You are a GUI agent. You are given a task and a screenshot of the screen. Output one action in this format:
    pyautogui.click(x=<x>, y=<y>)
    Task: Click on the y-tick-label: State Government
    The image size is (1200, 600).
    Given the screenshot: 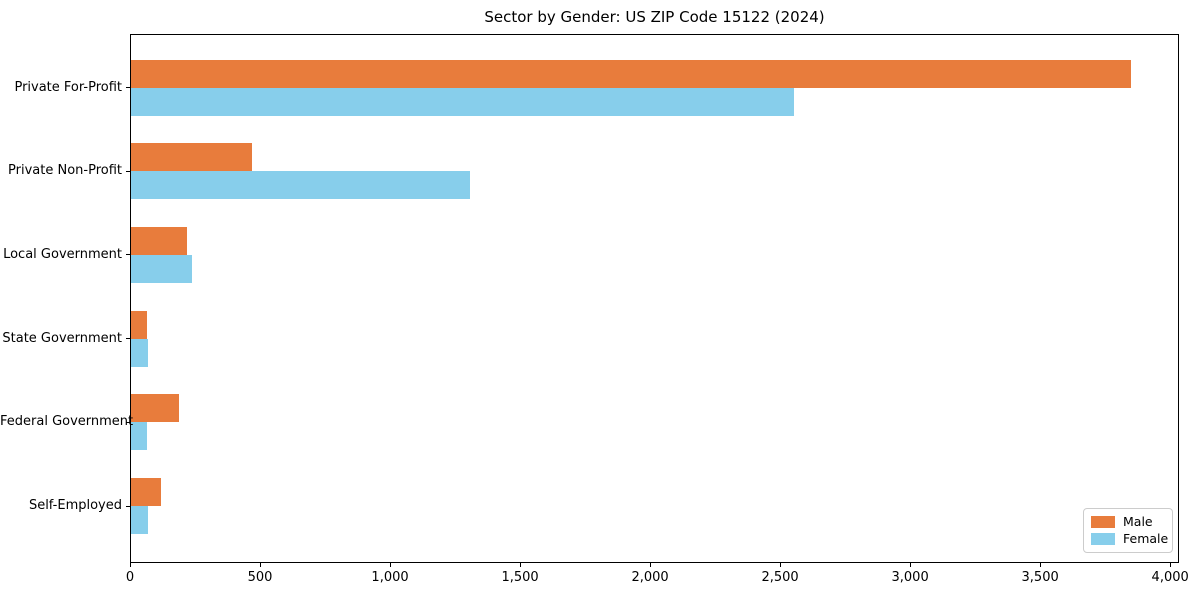 What is the action you would take?
    pyautogui.click(x=62, y=338)
    